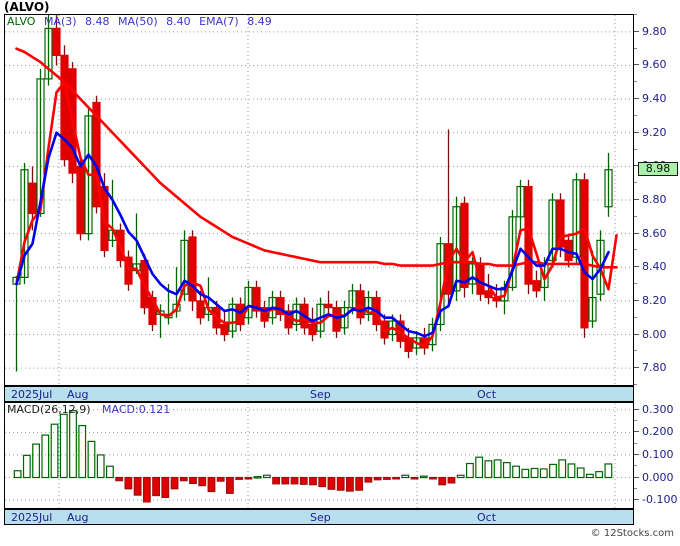 The width and height of the screenshot is (680, 546). Describe the element at coordinates (78, 394) in the screenshot. I see `date-tick-top: Aug` at that location.